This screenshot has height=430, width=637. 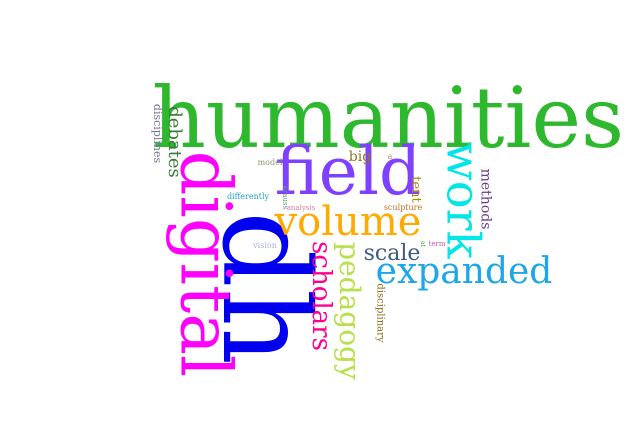 What do you see at coordinates (301, 207) in the screenshot?
I see `word-analysis: analysis` at bounding box center [301, 207].